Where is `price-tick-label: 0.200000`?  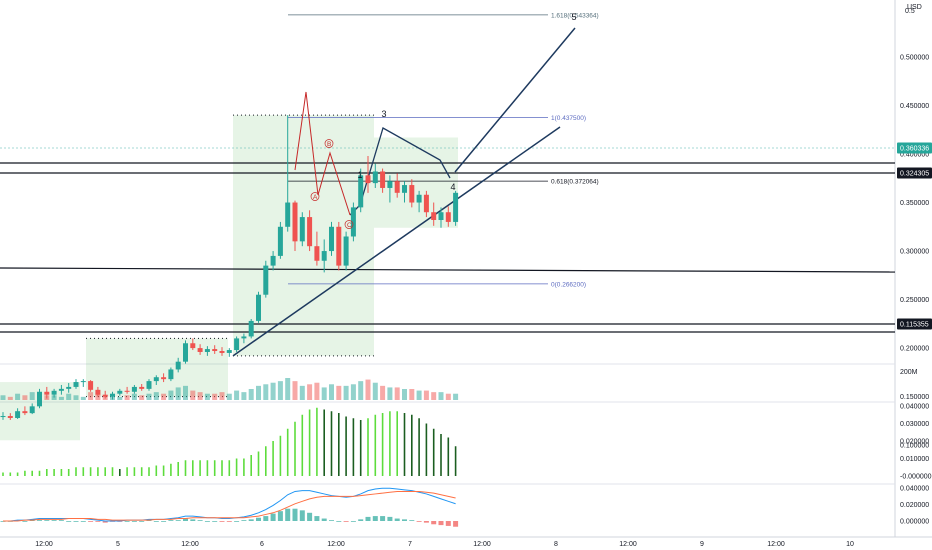 price-tick-label: 0.200000 is located at coordinates (914, 349).